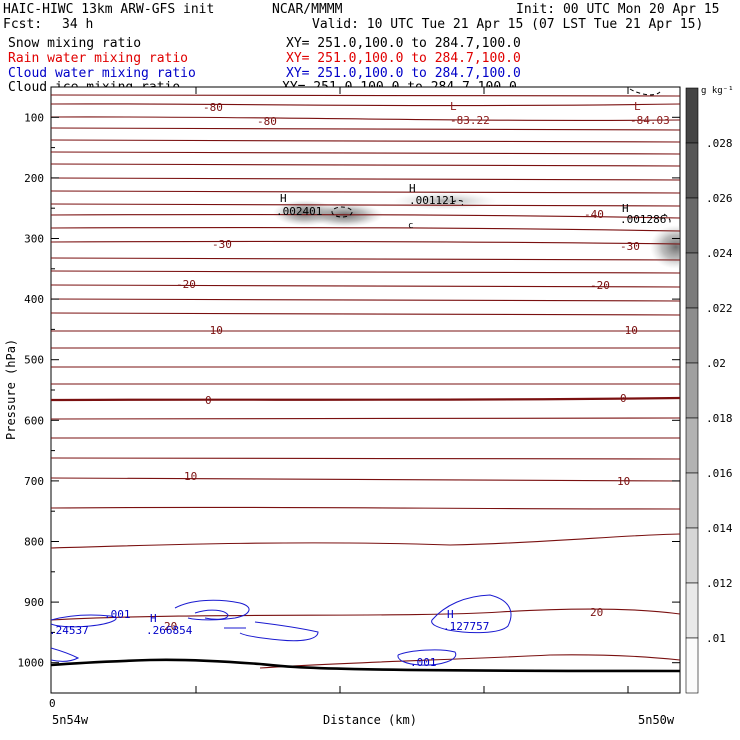  I want to click on colorbar-label: .016, so click(719, 473).